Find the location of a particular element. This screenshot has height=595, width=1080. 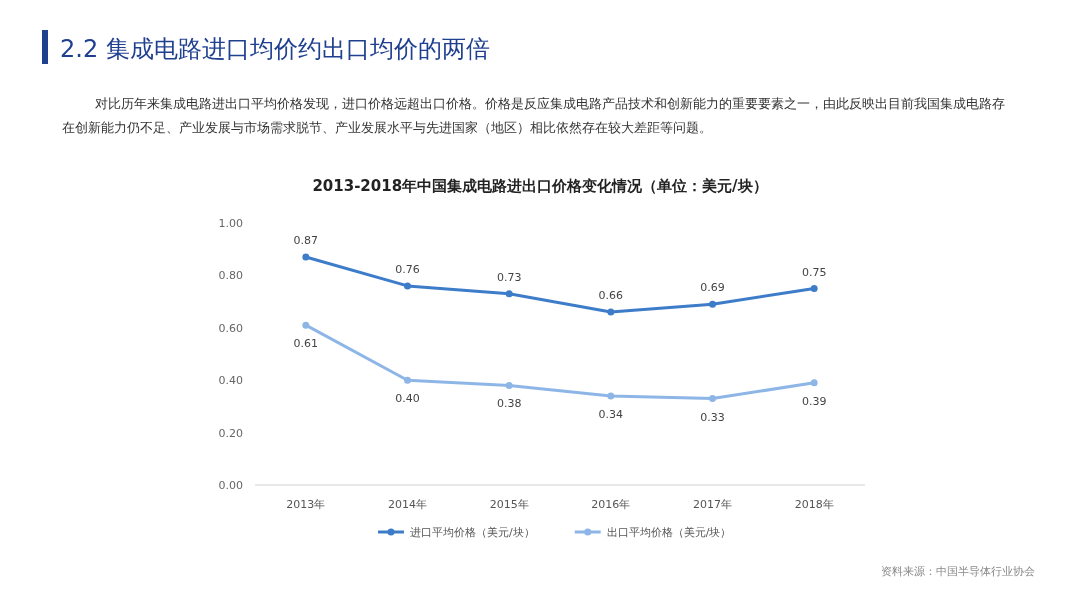

x-tick-label: 2014年 is located at coordinates (407, 504).